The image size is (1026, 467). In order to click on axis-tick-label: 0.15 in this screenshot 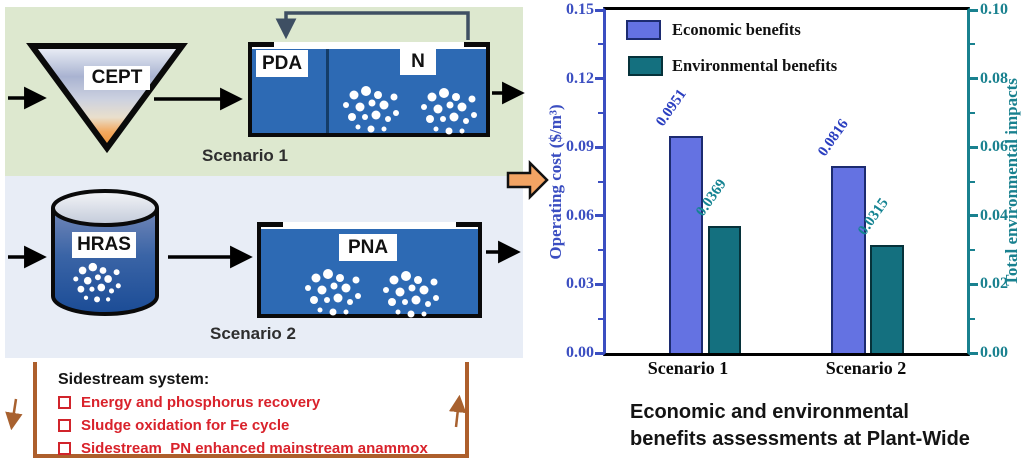, I will do `click(580, 9)`.